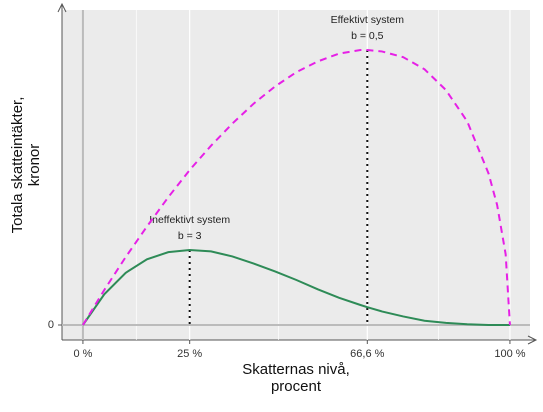 The image size is (543, 412). Describe the element at coordinates (82, 354) in the screenshot. I see `x-tick-label: 0 %` at that location.